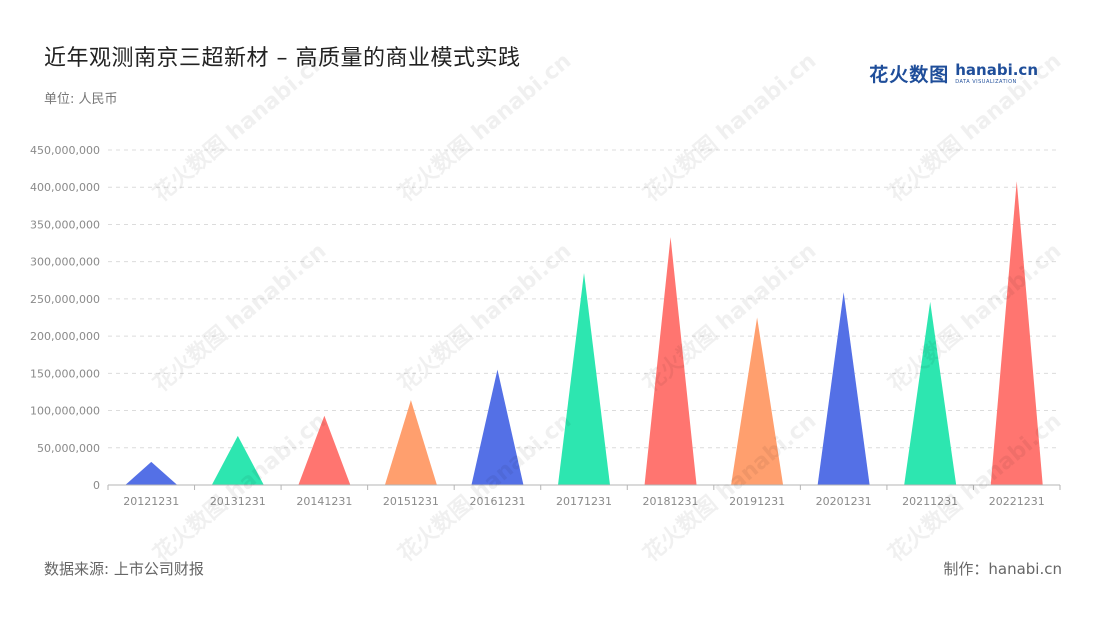 This screenshot has width=1100, height=620. What do you see at coordinates (68, 448) in the screenshot?
I see `y-tick-label: 50,000,000` at bounding box center [68, 448].